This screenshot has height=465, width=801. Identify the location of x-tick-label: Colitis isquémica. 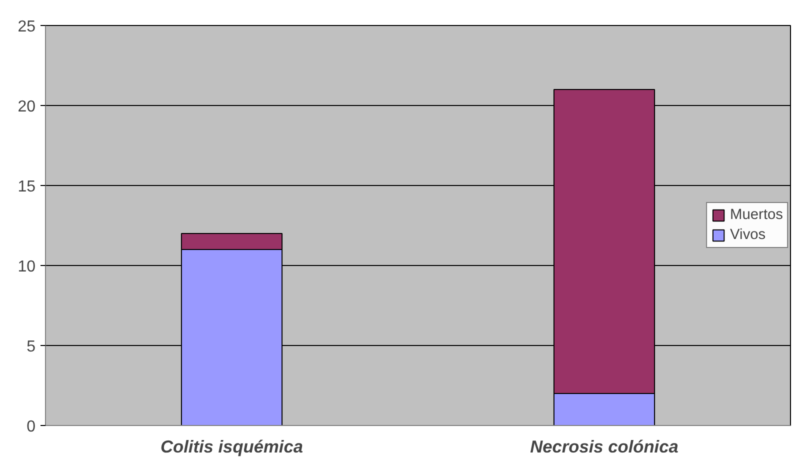
(232, 446).